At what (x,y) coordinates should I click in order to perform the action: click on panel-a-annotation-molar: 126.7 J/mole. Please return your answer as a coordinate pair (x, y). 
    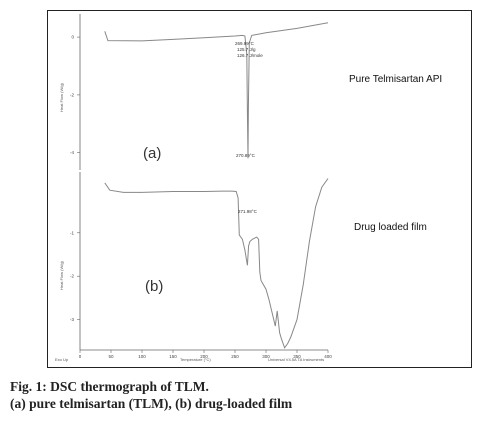
    Looking at the image, I should click on (250, 55).